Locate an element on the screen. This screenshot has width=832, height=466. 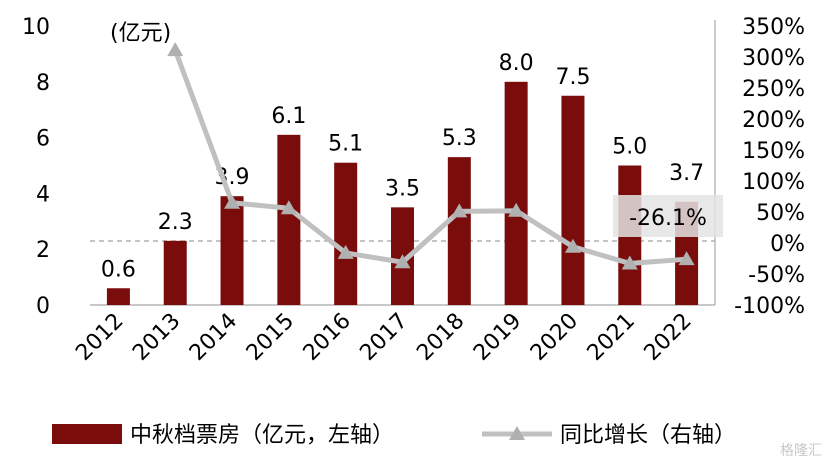
bar-data-label: 3.5 is located at coordinates (402, 188).